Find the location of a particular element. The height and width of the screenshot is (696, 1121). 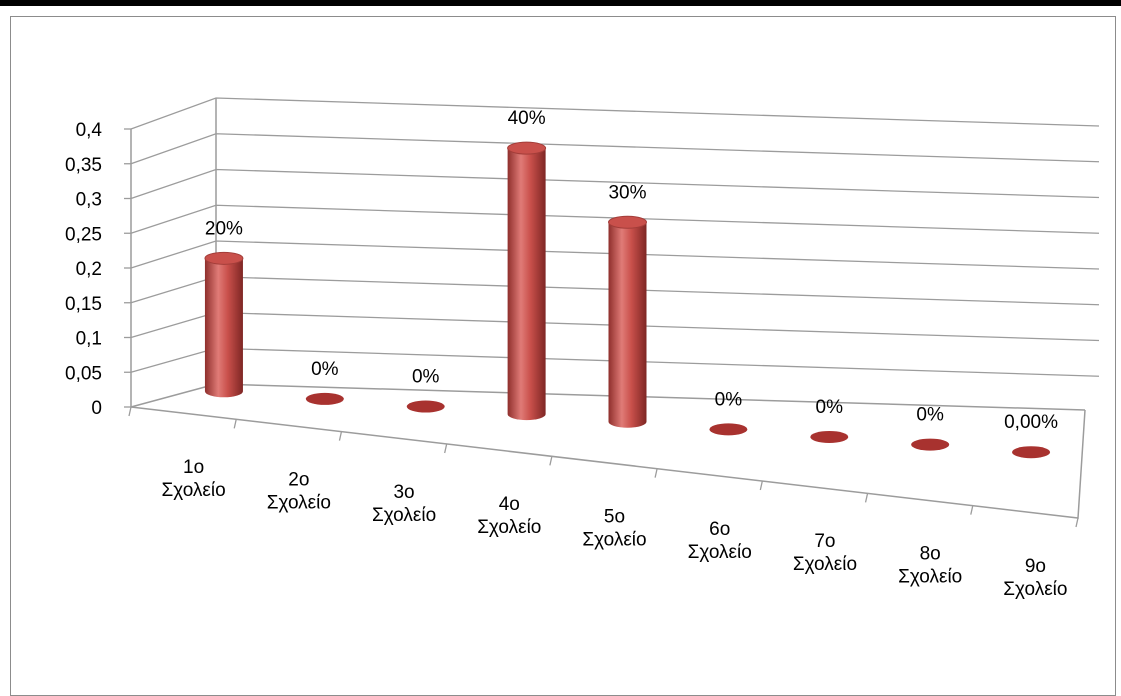

y-tick-label: 0,3 is located at coordinates (89, 200).